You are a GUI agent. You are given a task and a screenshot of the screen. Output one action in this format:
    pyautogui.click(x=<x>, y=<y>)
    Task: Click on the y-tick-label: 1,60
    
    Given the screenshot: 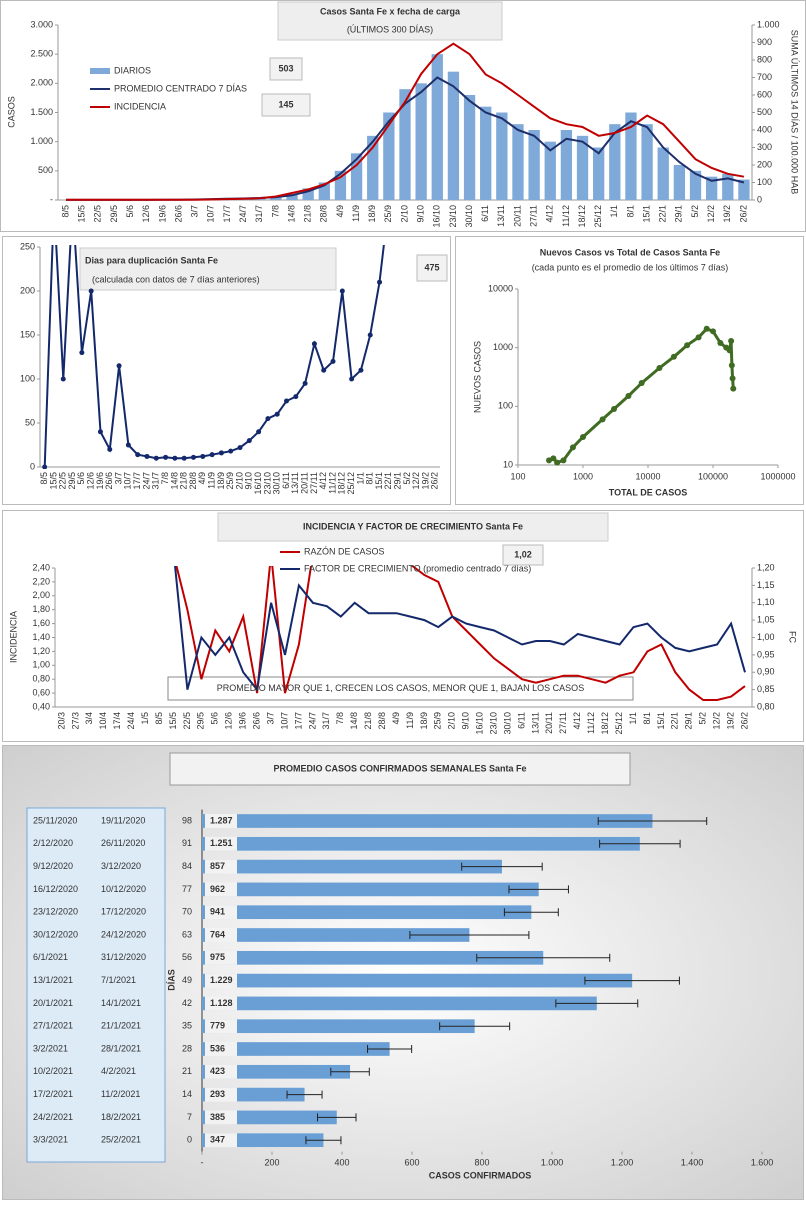 What is the action you would take?
    pyautogui.click(x=41, y=623)
    